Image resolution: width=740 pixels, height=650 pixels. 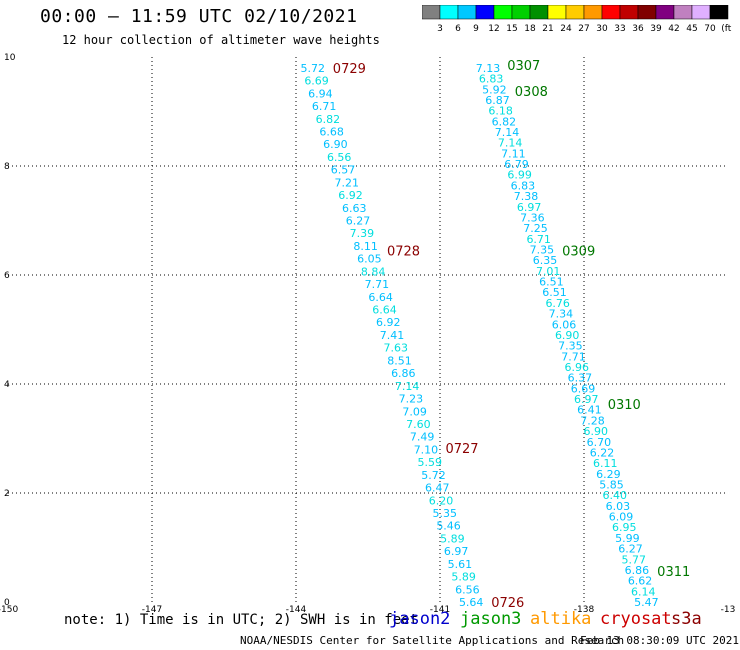 I want to click on swh-value-jason2: 7.10, so click(x=426, y=449).